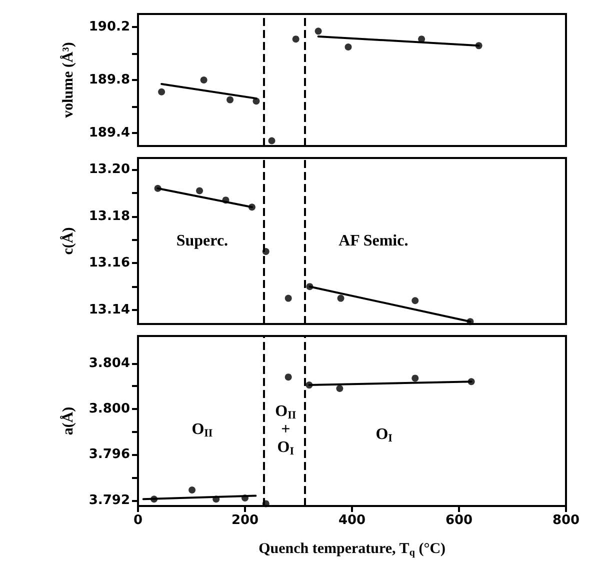 This screenshot has height=585, width=596. Describe the element at coordinates (109, 216) in the screenshot. I see `y-tick-label: 13.18` at that location.